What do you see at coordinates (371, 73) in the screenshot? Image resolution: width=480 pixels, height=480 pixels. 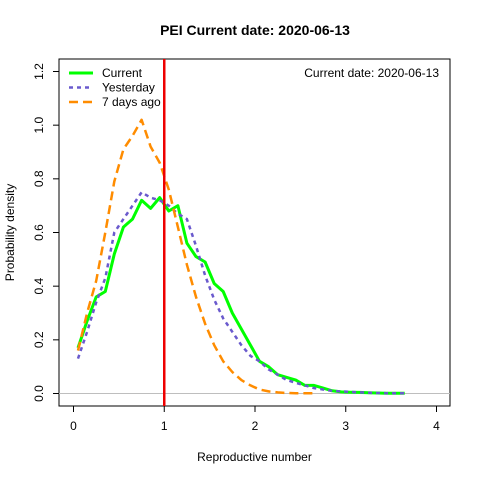 I see `current-date-annotation: Current date: 2020-06-13` at bounding box center [371, 73].